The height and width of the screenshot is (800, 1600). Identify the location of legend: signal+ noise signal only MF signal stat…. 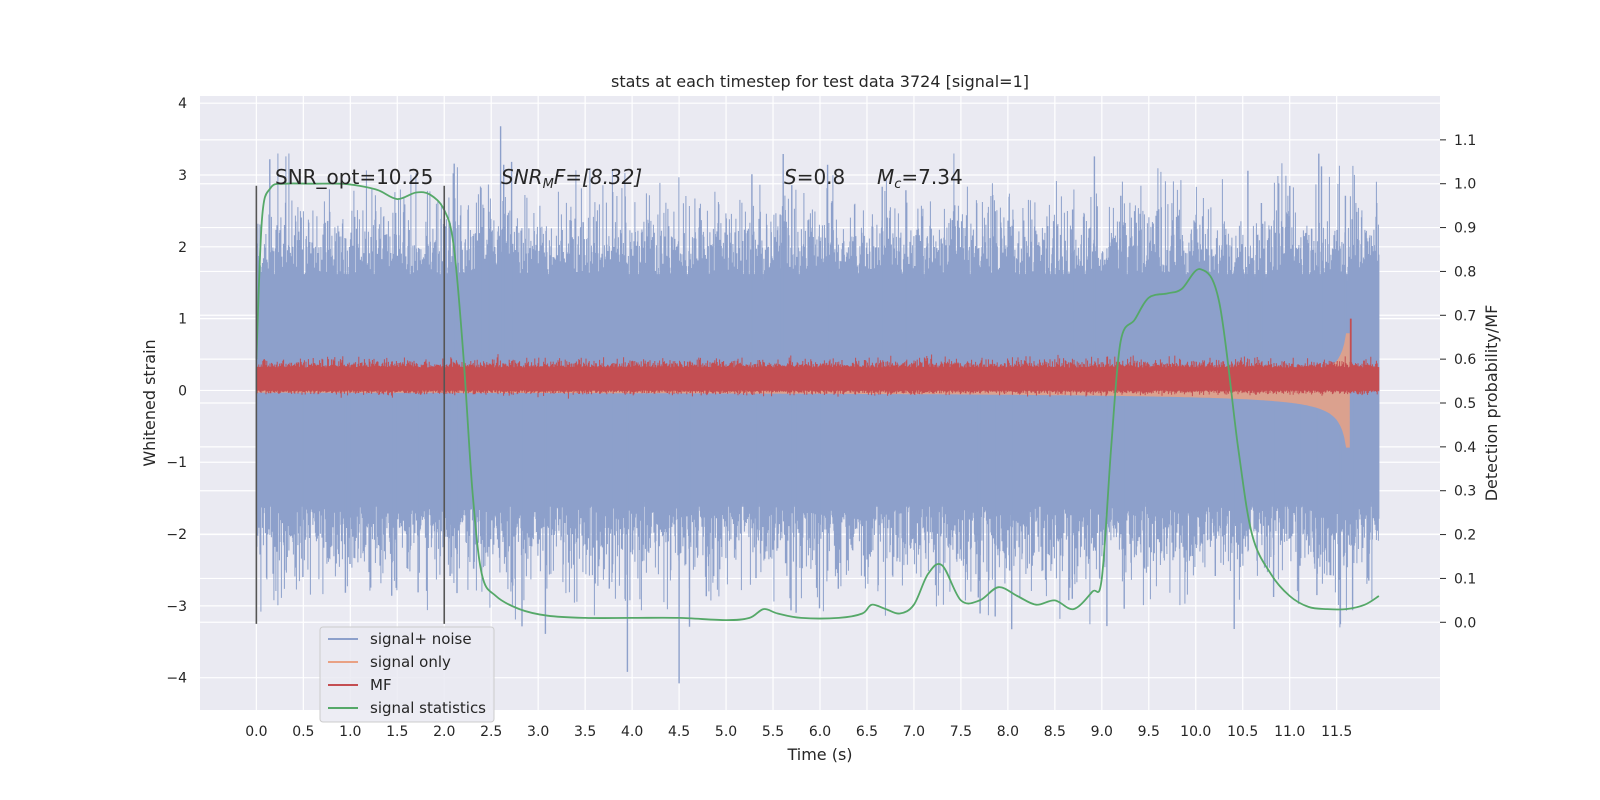
(407, 674).